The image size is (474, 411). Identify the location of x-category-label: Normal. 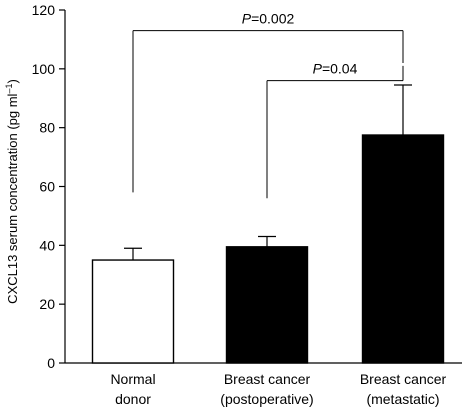
(132, 379).